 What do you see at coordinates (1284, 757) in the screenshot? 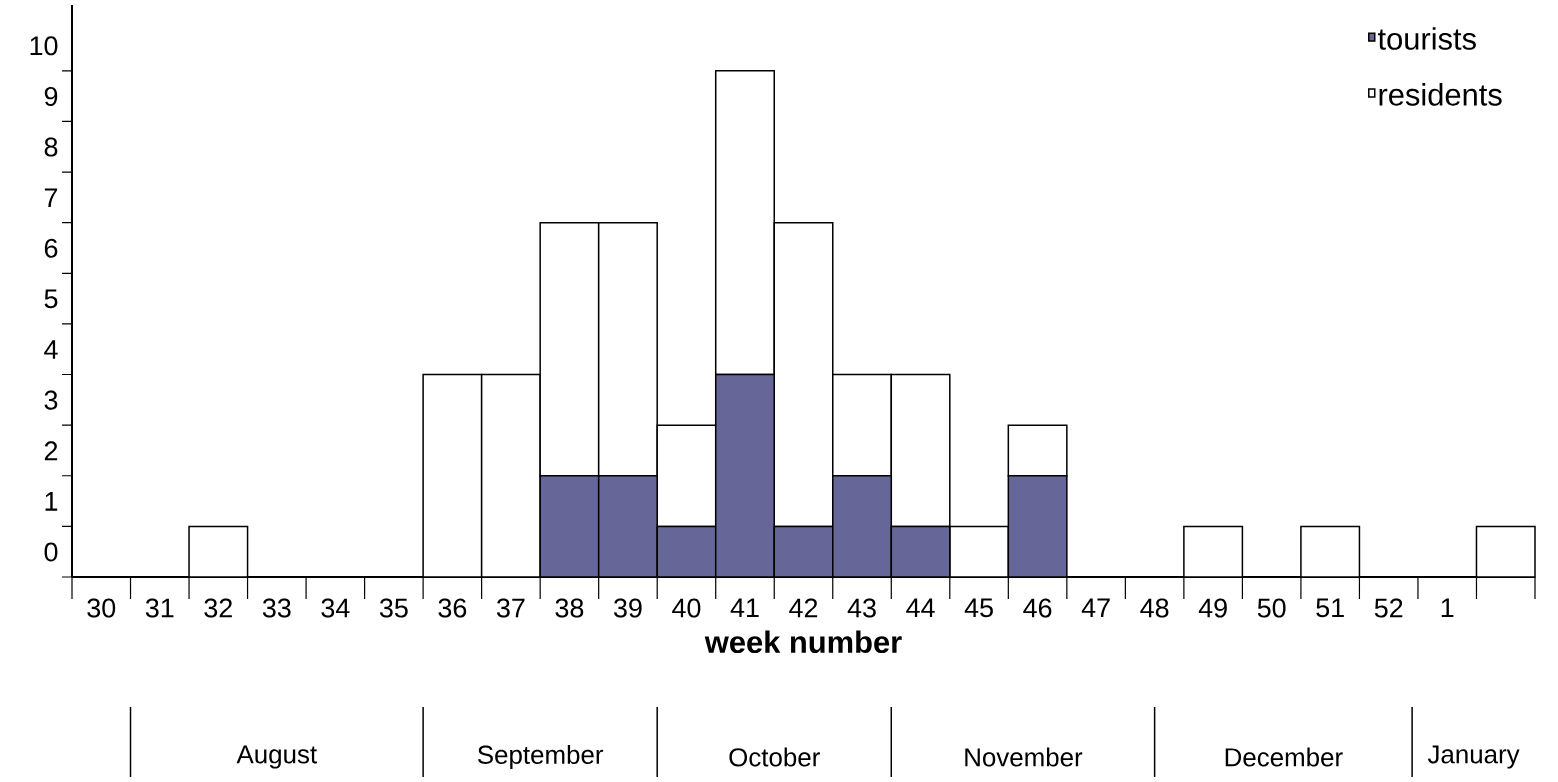
I see `text: December` at bounding box center [1284, 757].